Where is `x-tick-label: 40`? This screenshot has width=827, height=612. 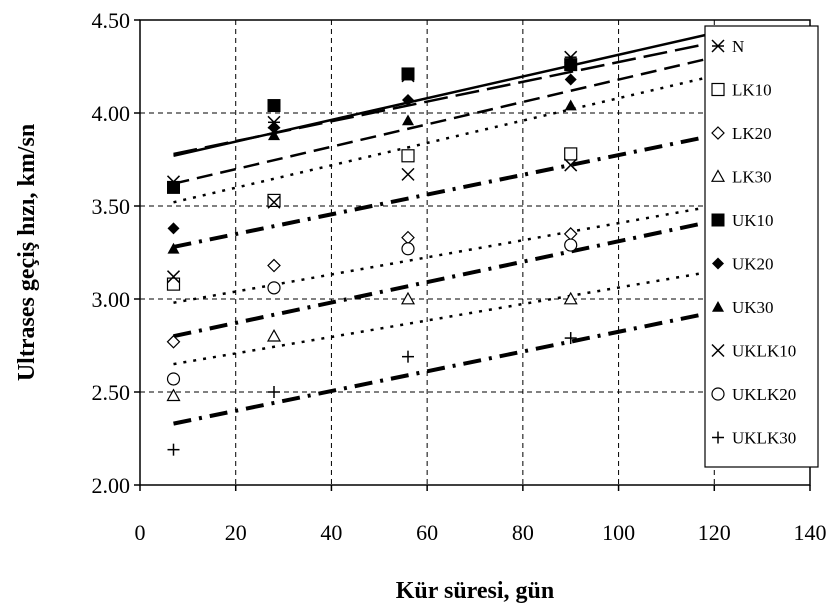
x-tick-label: 40 is located at coordinates (331, 532).